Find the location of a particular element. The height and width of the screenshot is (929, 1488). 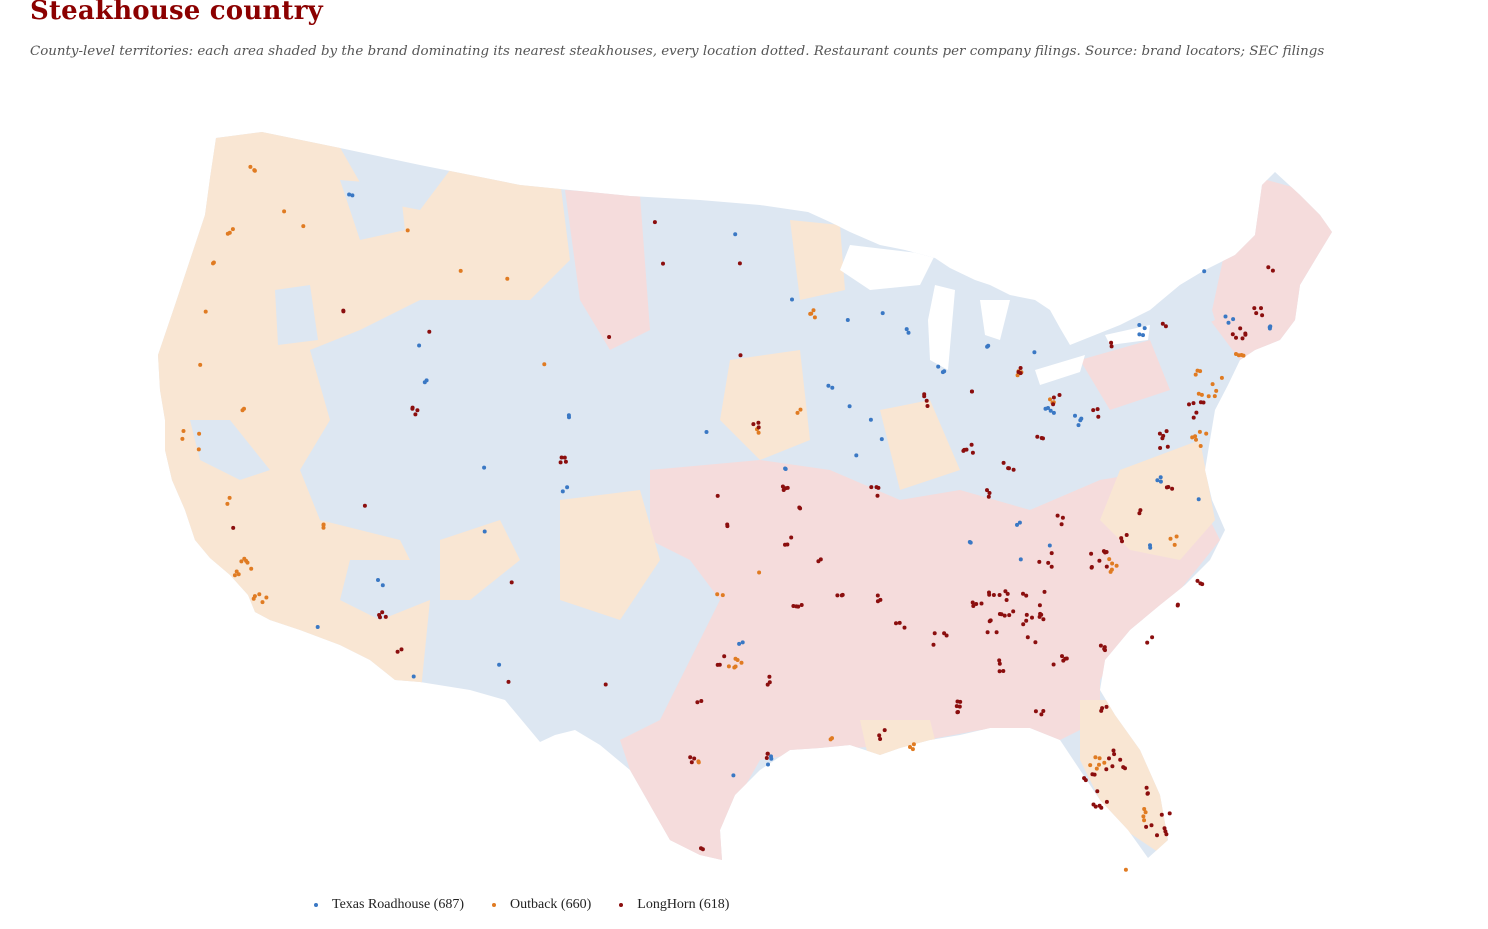

legend-dot-orange is located at coordinates (494, 905).